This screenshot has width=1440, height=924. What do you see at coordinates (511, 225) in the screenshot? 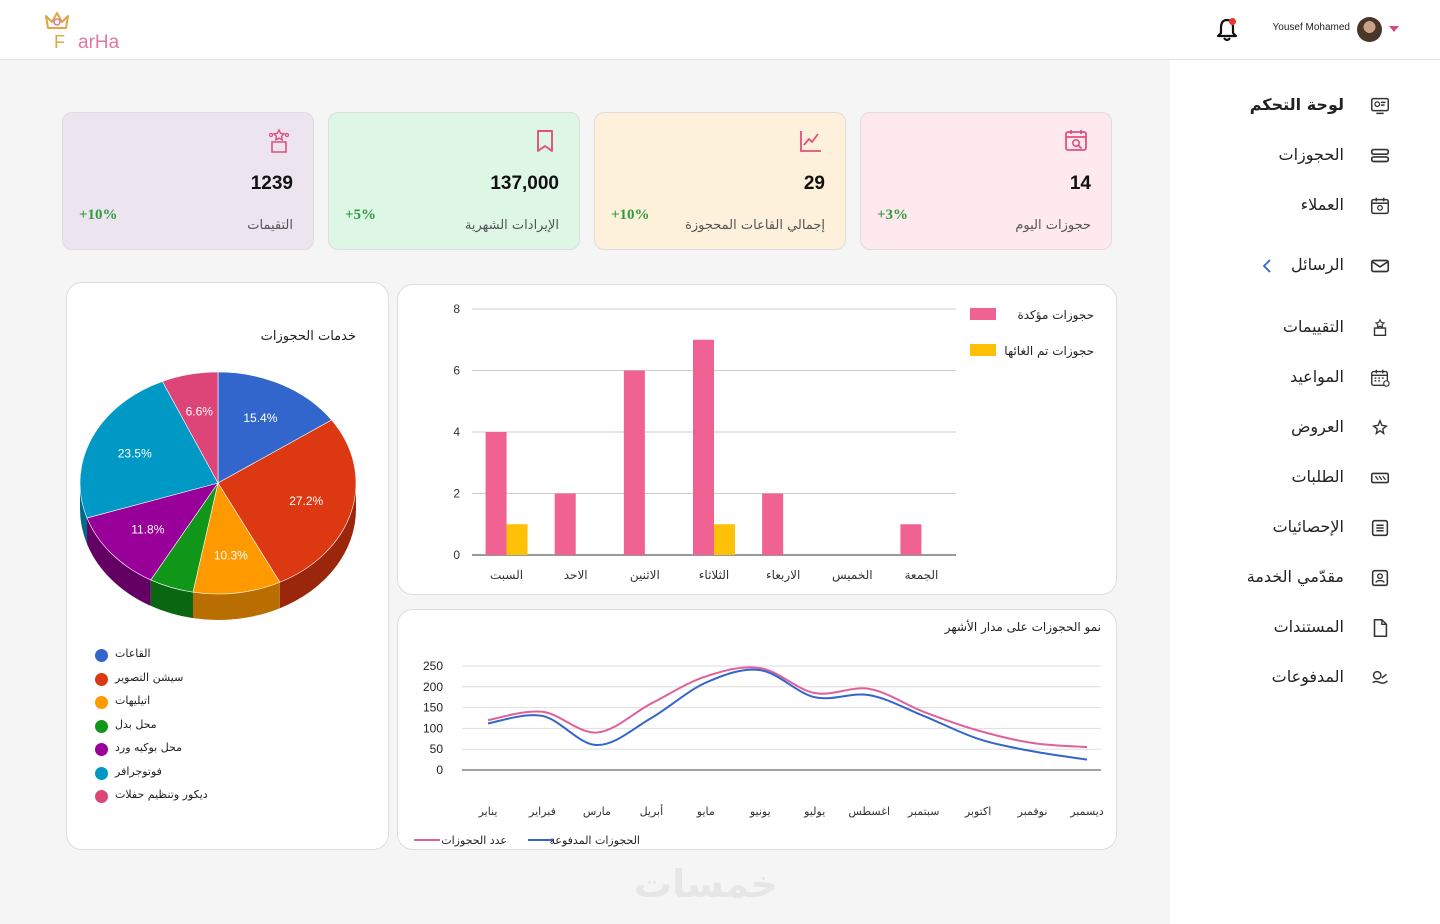
I see `stat-label: الإيرادات الشهرية` at bounding box center [511, 225].